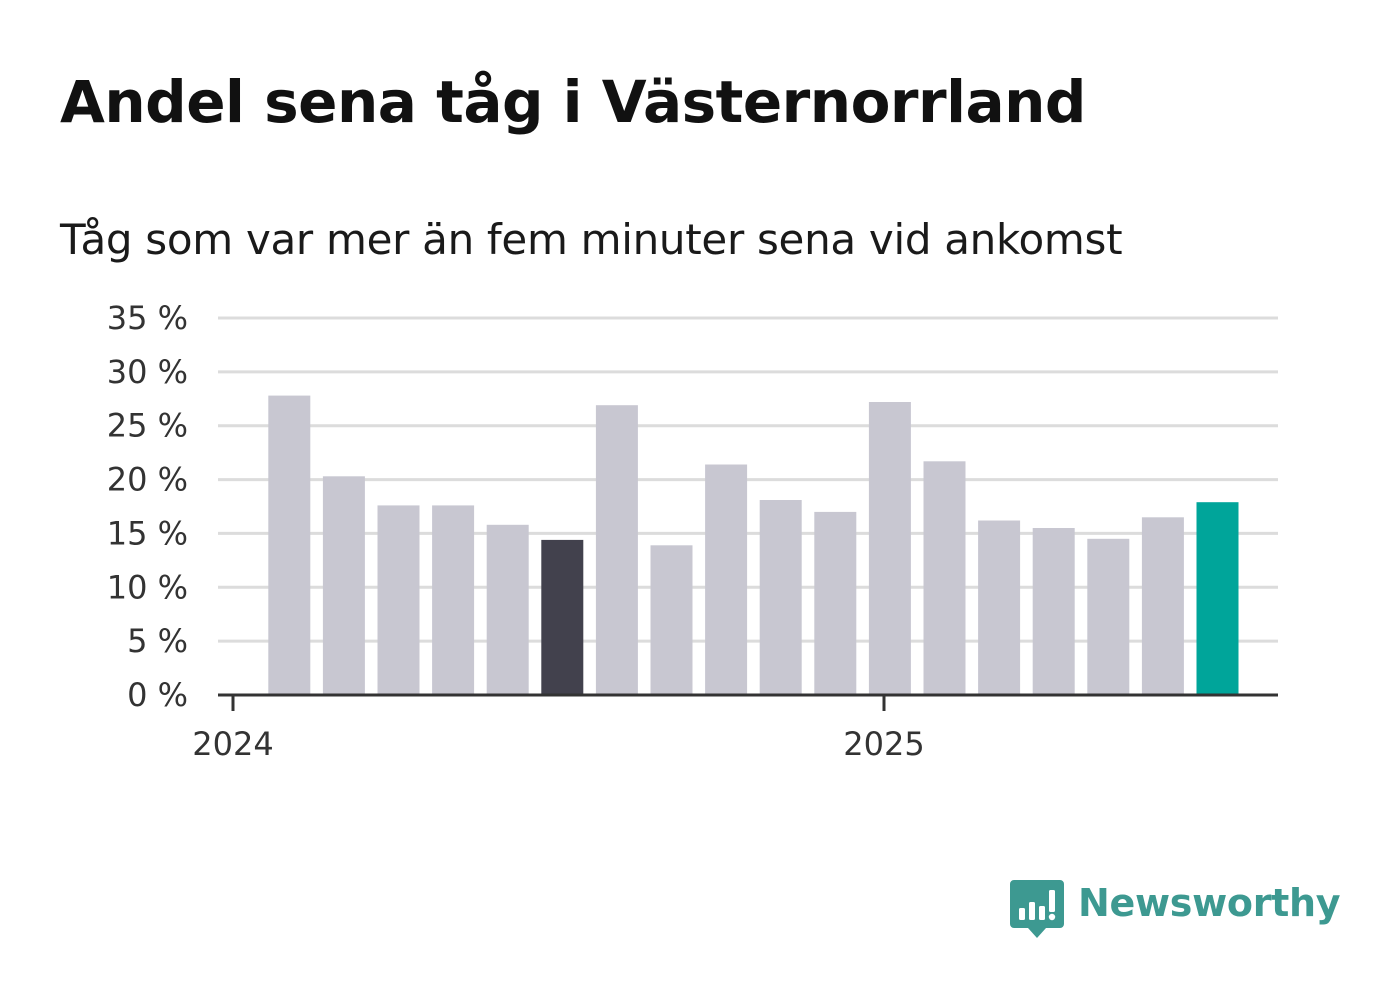 The image size is (1382, 999). What do you see at coordinates (147, 533) in the screenshot?
I see `y-tick-label: 15 %` at bounding box center [147, 533].